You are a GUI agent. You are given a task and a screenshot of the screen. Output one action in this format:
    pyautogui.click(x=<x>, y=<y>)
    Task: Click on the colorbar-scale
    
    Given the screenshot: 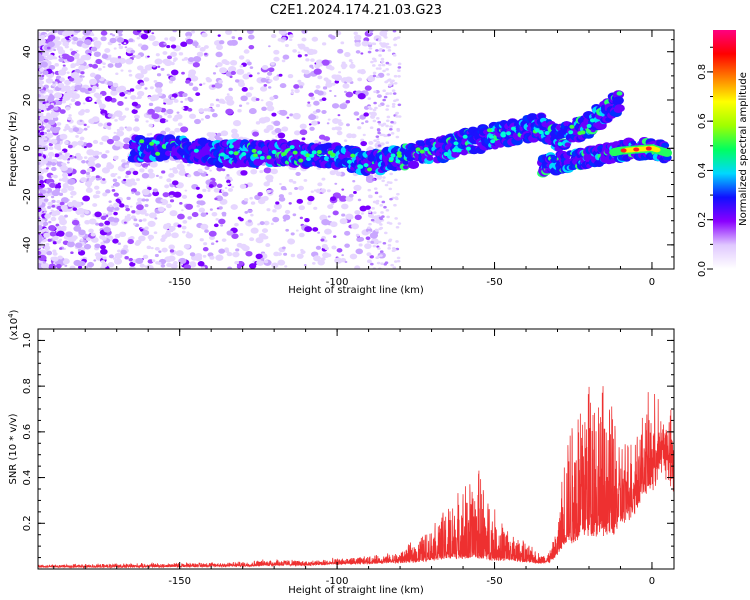 What is the action you would take?
    pyautogui.click(x=724, y=149)
    